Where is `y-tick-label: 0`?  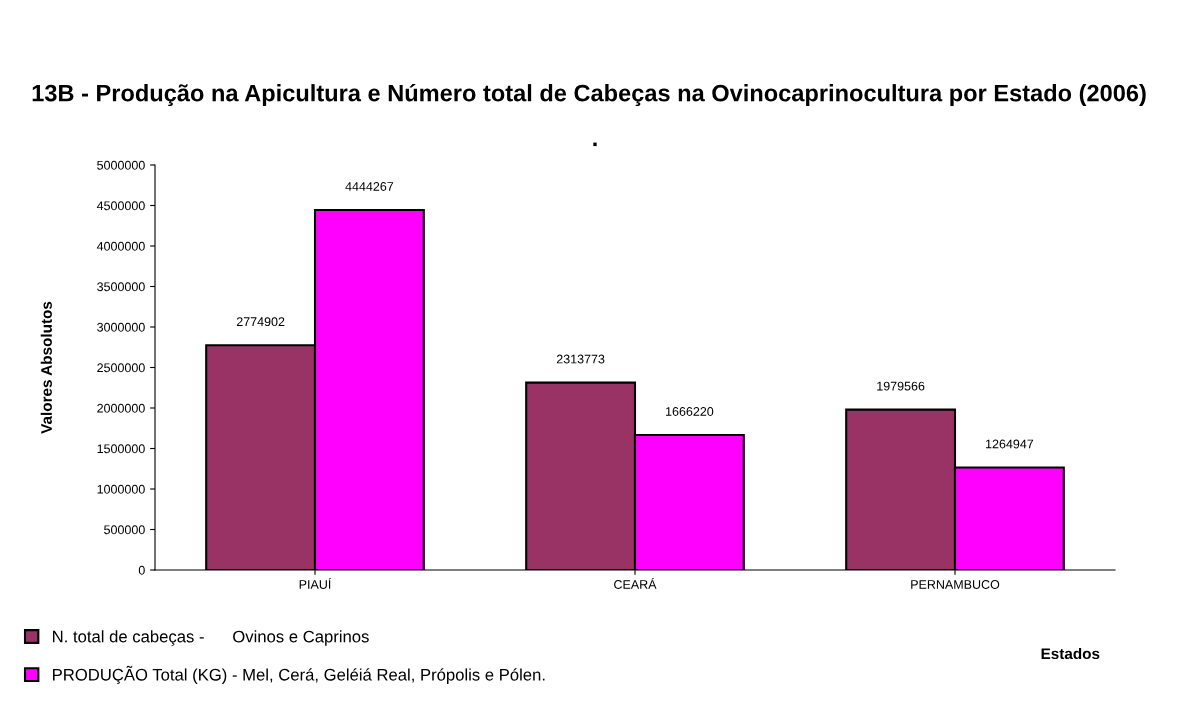
y-tick-label: 0 is located at coordinates (141, 570).